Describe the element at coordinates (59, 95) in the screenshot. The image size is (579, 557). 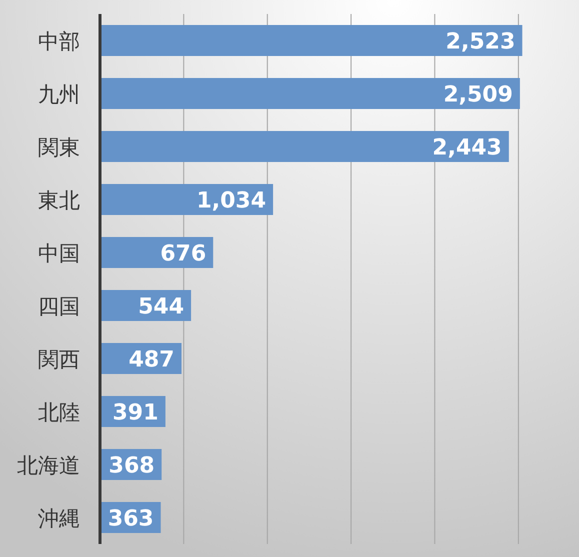
I see `y-tick-label: 九州` at that location.